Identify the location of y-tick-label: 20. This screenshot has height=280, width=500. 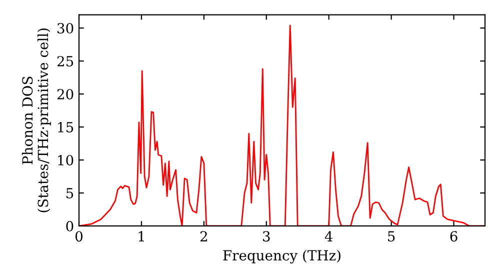
(65, 94).